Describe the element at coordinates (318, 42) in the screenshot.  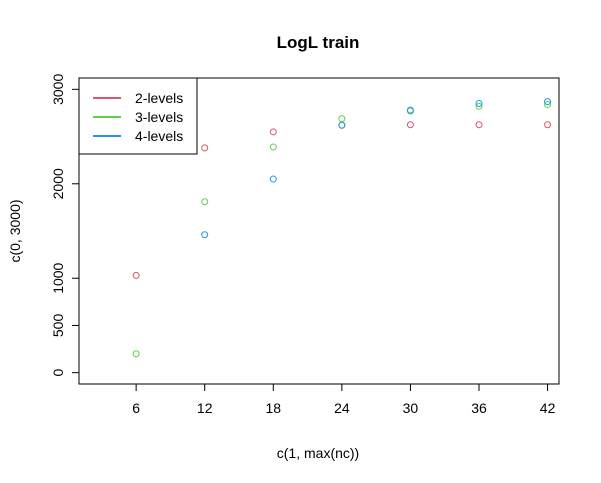
I see `chart-title: LogL train` at that location.